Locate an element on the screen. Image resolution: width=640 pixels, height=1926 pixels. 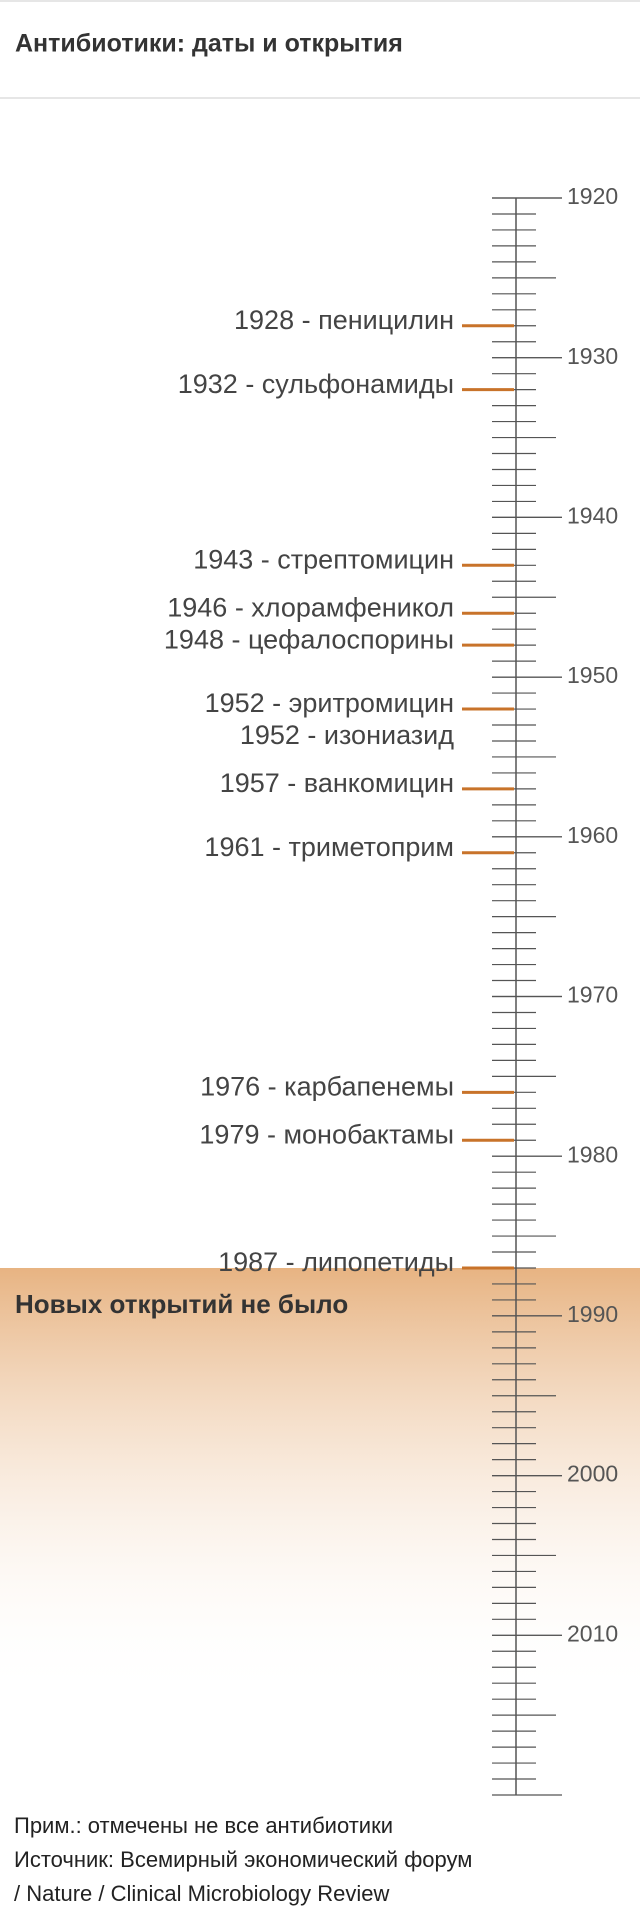
y-tick-label: 1970 is located at coordinates (592, 995).